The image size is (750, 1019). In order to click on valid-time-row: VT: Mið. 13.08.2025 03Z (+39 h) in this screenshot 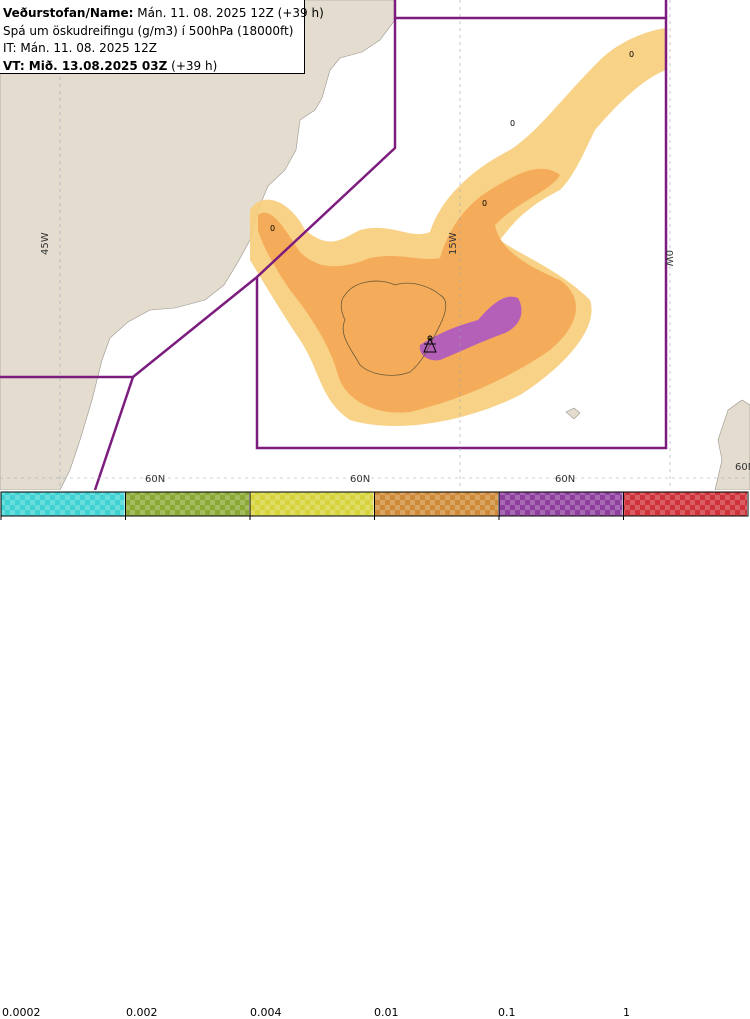, I will do `click(153, 67)`.